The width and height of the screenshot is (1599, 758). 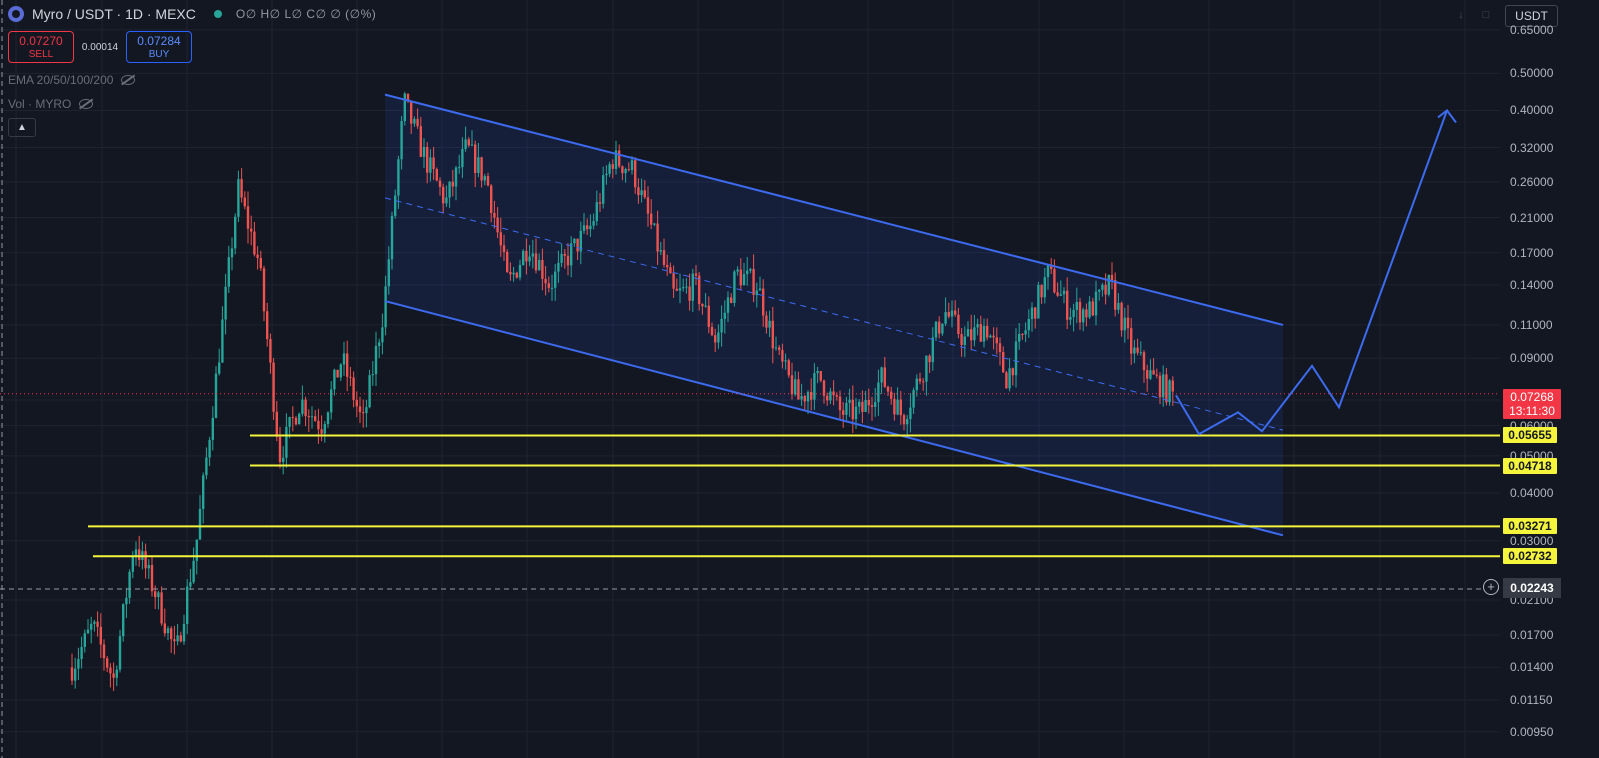 What do you see at coordinates (51, 104) in the screenshot?
I see `indicator-volume: Vol · MYRO` at bounding box center [51, 104].